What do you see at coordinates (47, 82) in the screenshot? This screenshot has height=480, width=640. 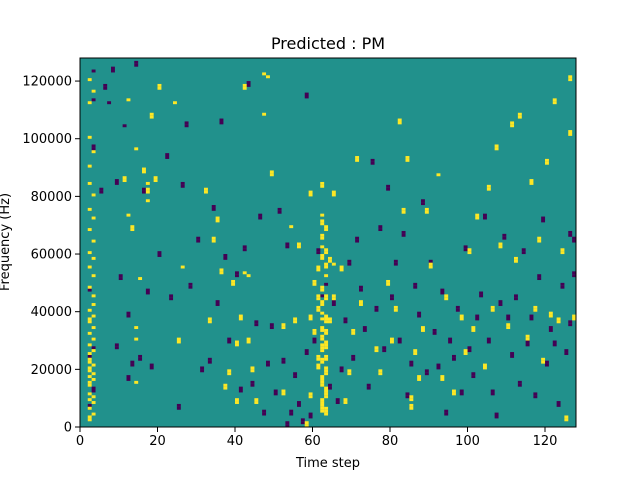 I see `y-tick-label: 120000` at bounding box center [47, 82].